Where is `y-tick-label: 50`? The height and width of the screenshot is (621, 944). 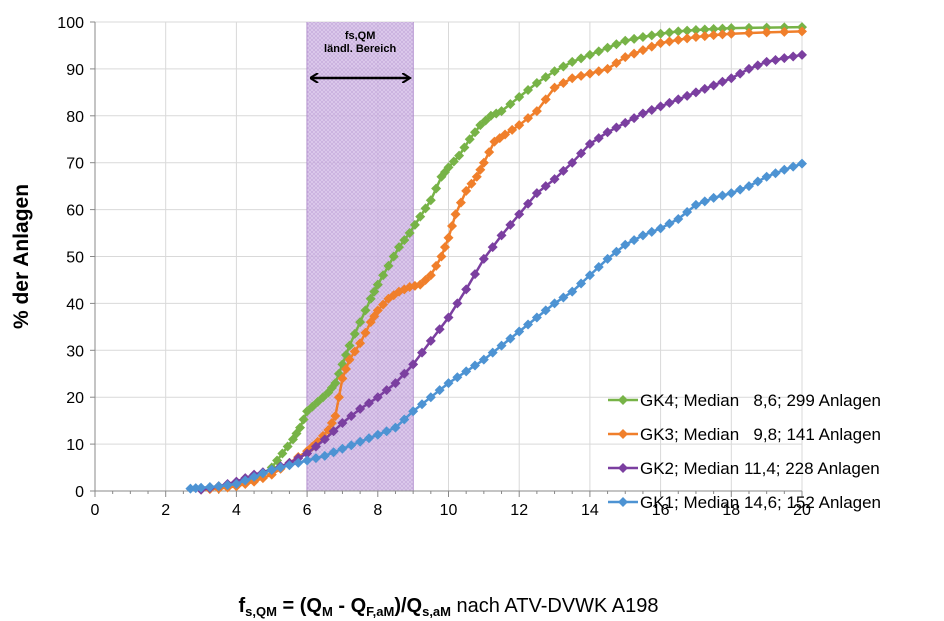
y-tick-label: 50 is located at coordinates (75, 258).